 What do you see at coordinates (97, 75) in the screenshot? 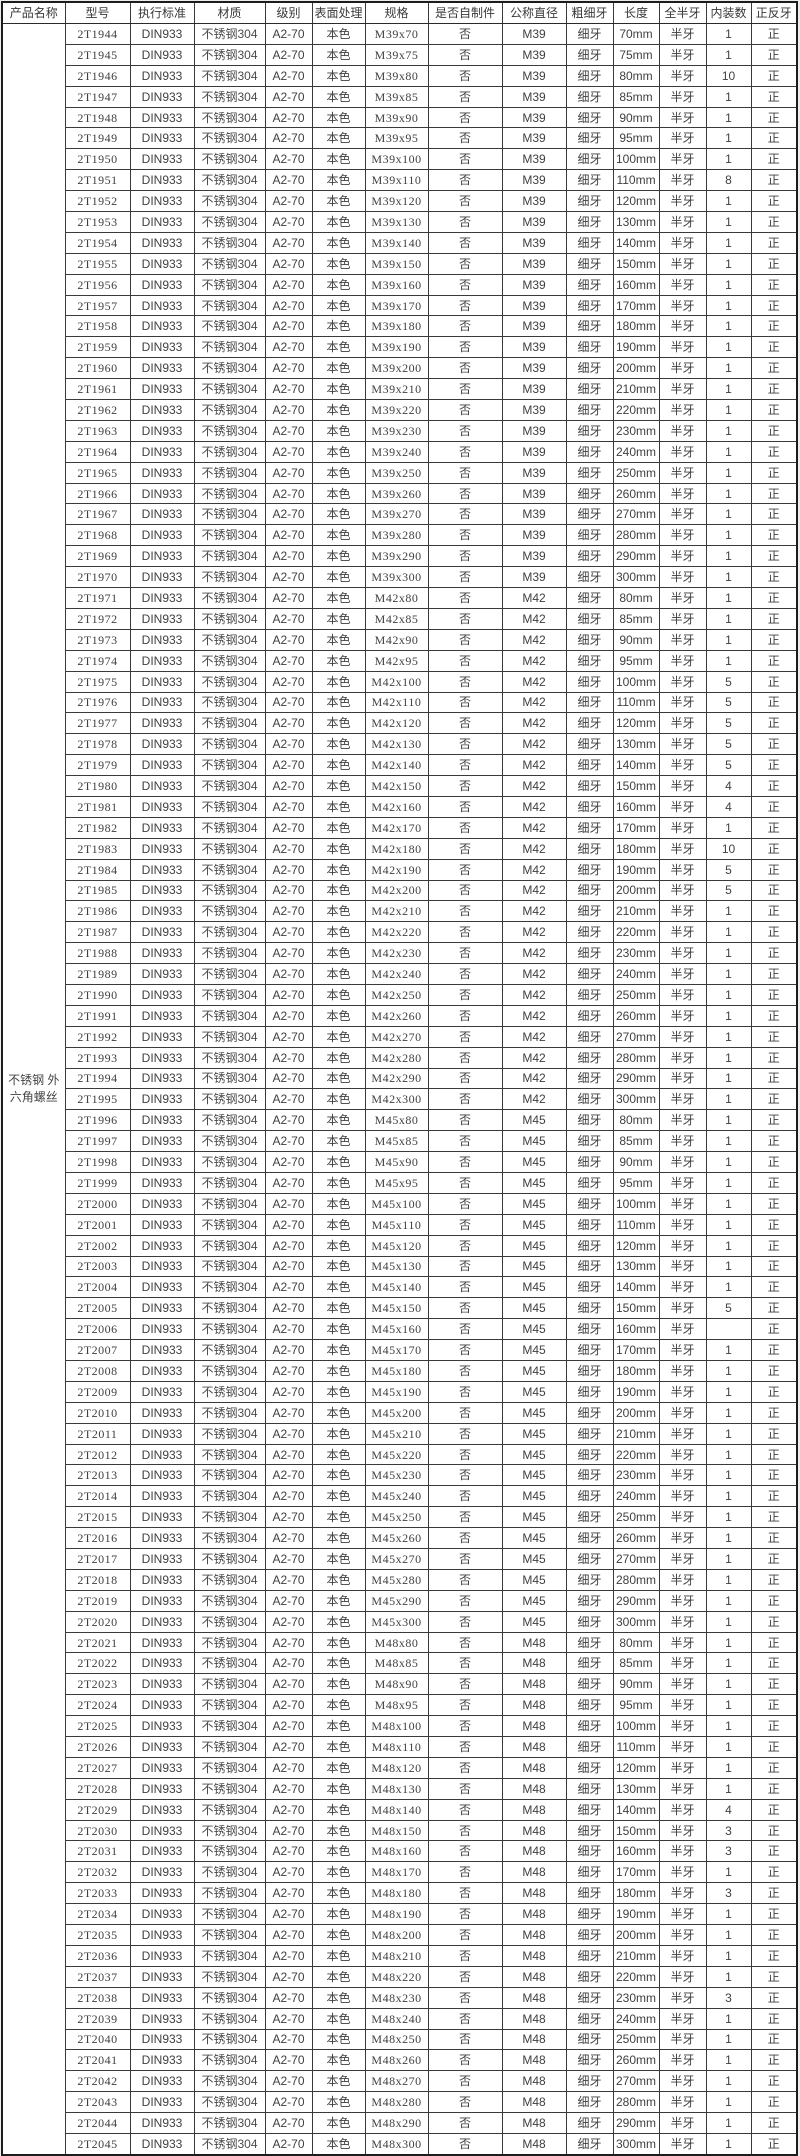
I see `cell-model: 2T1946` at bounding box center [97, 75].